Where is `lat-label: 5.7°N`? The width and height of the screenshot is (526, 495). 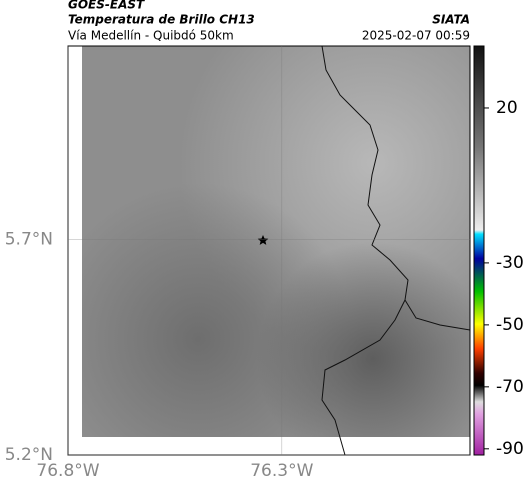 lat-label: 5.7°N is located at coordinates (29, 240).